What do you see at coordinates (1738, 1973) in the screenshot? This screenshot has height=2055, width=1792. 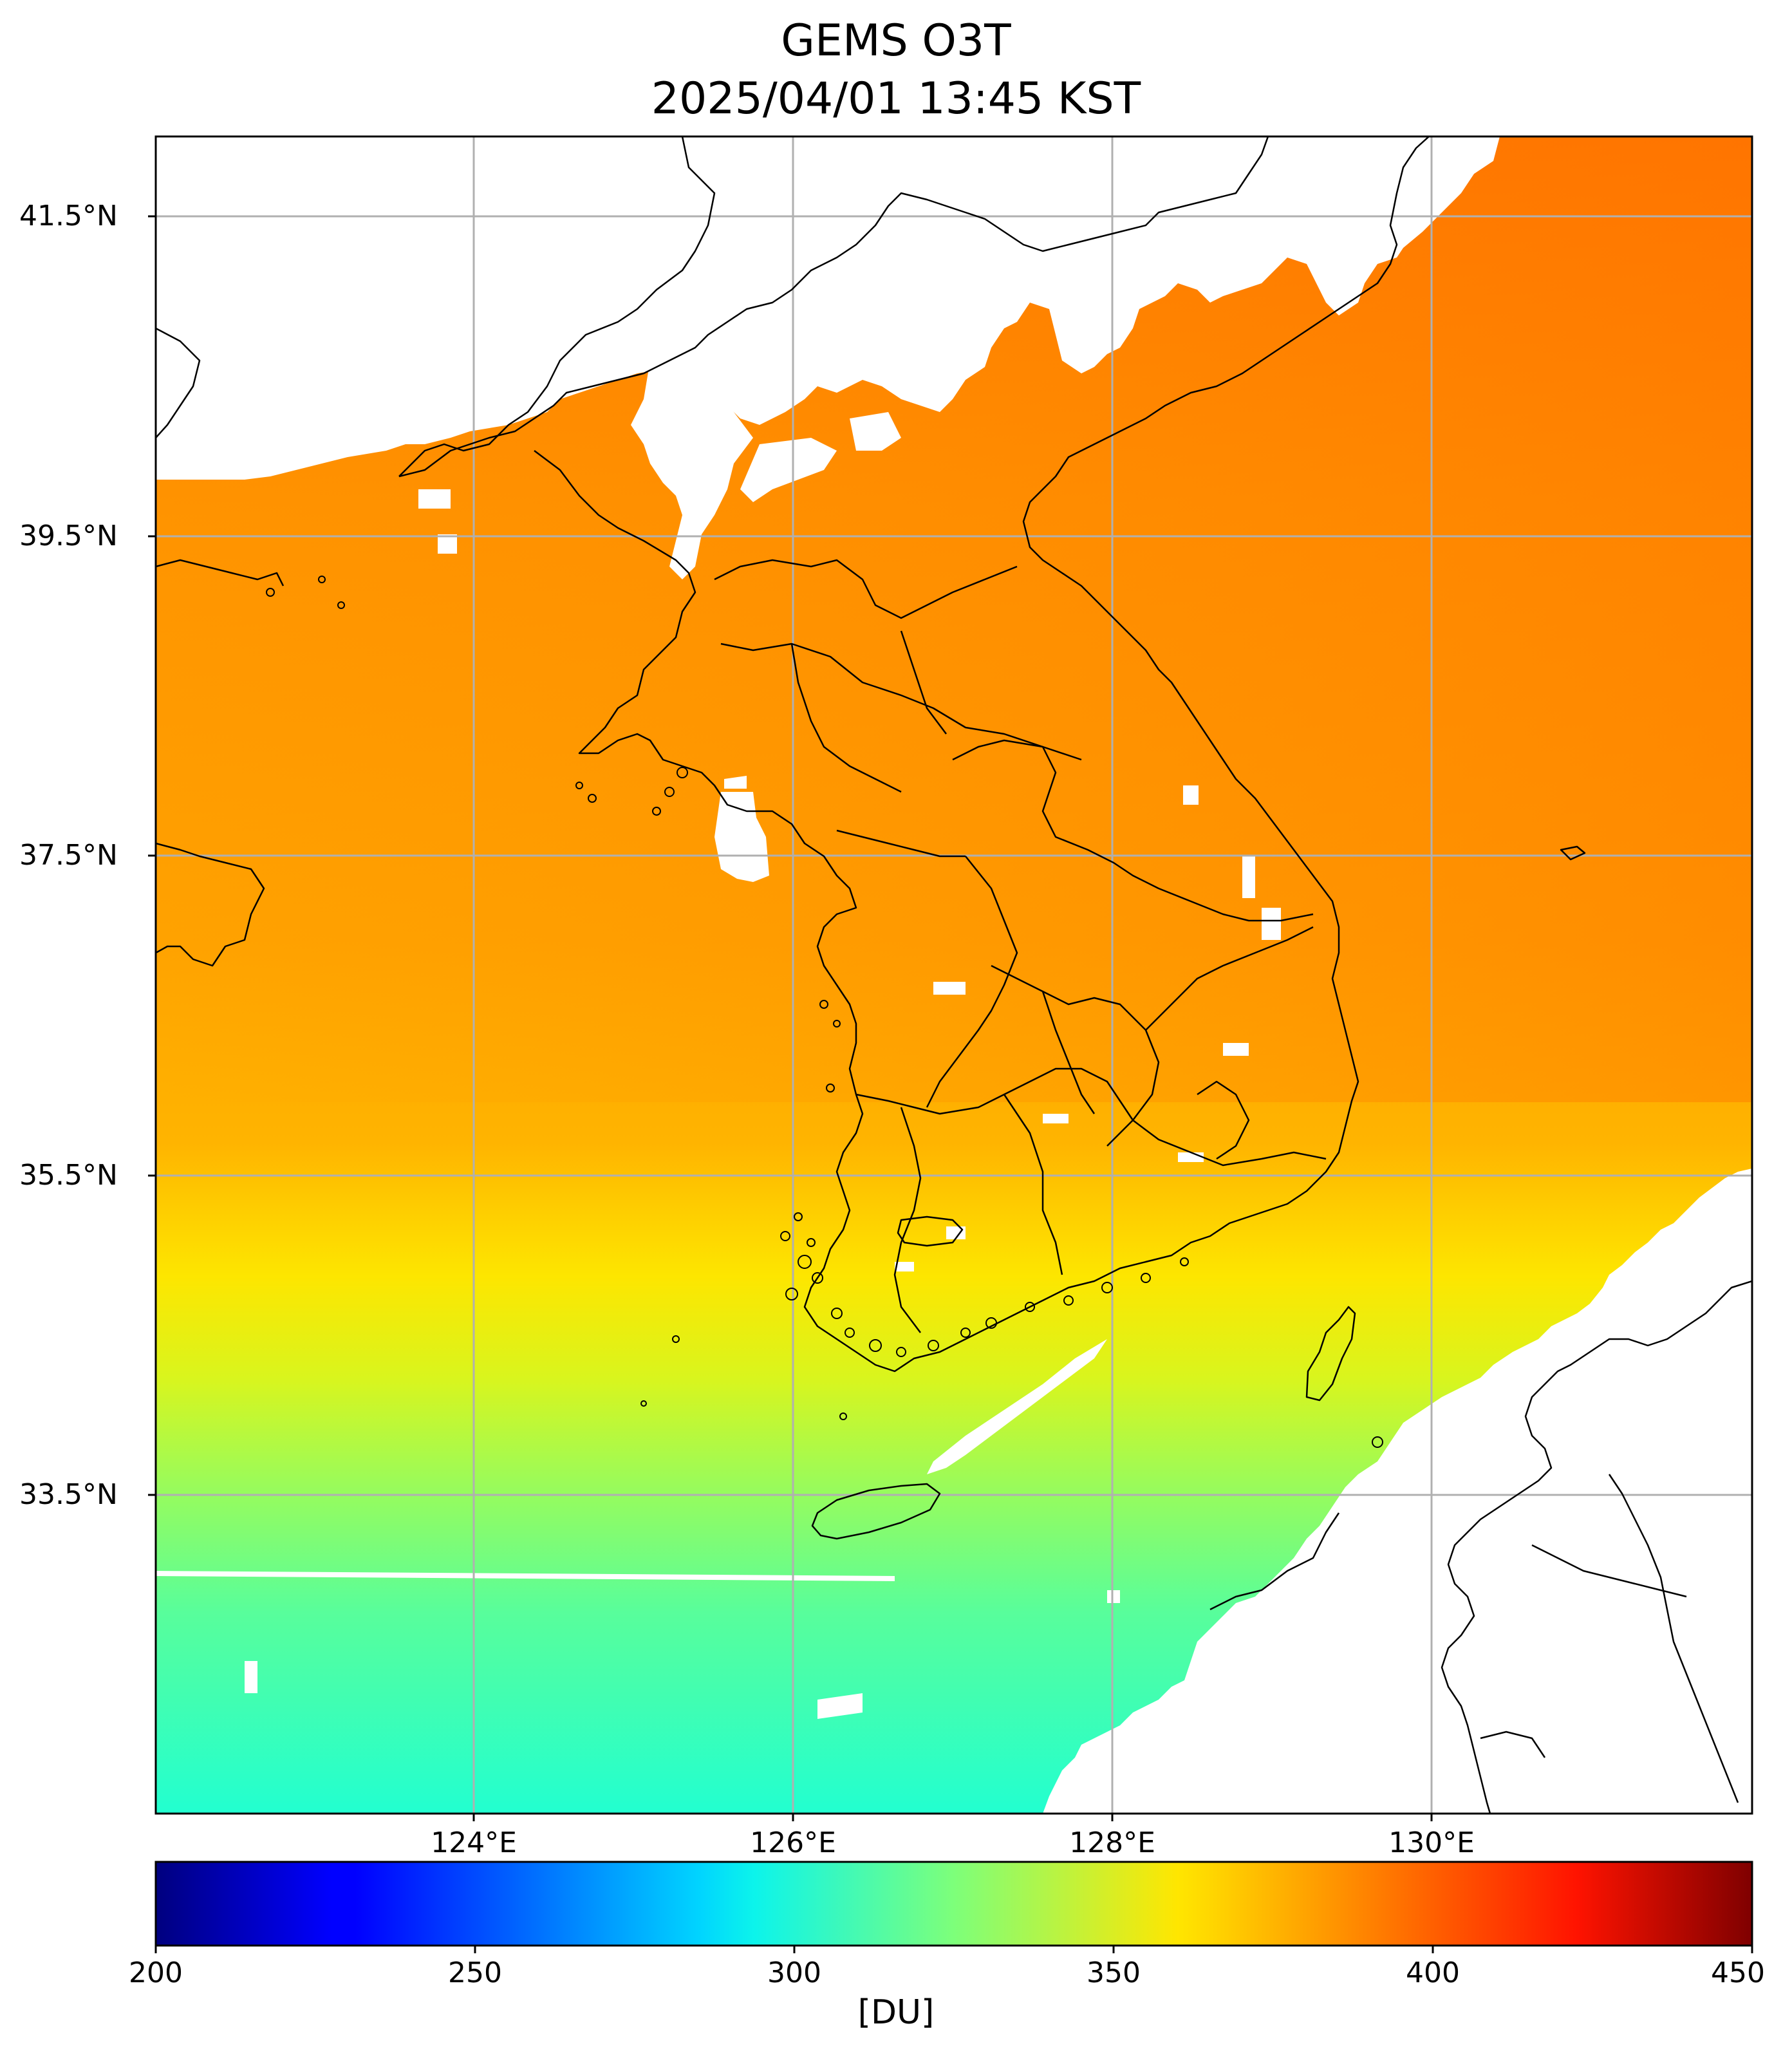 I see `colorbar-tick-label: 450` at bounding box center [1738, 1973].